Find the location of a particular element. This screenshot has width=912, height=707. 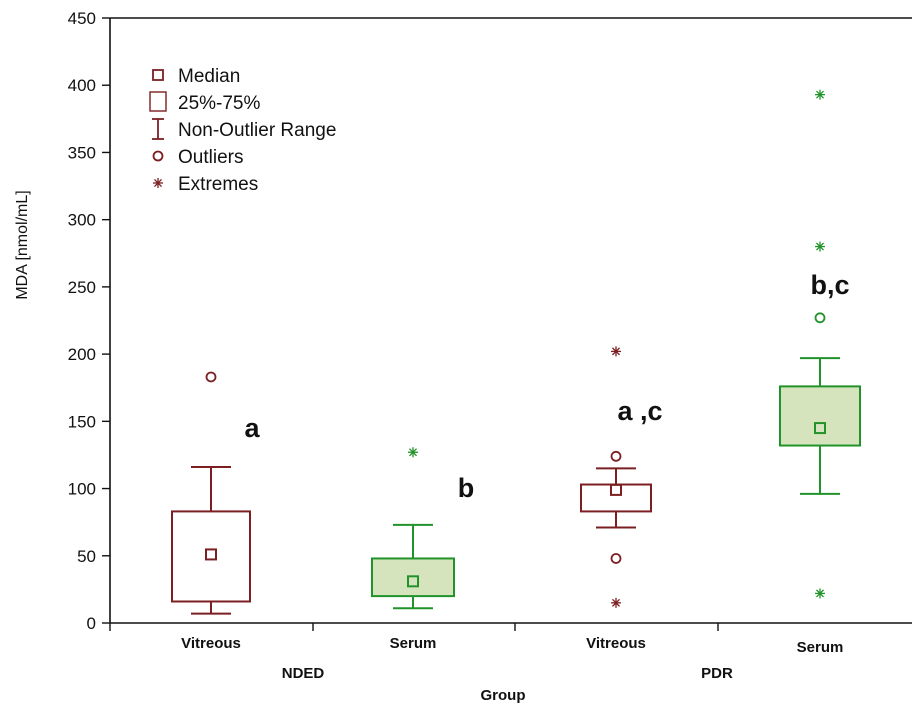

x-group-label: NDED is located at coordinates (303, 673).